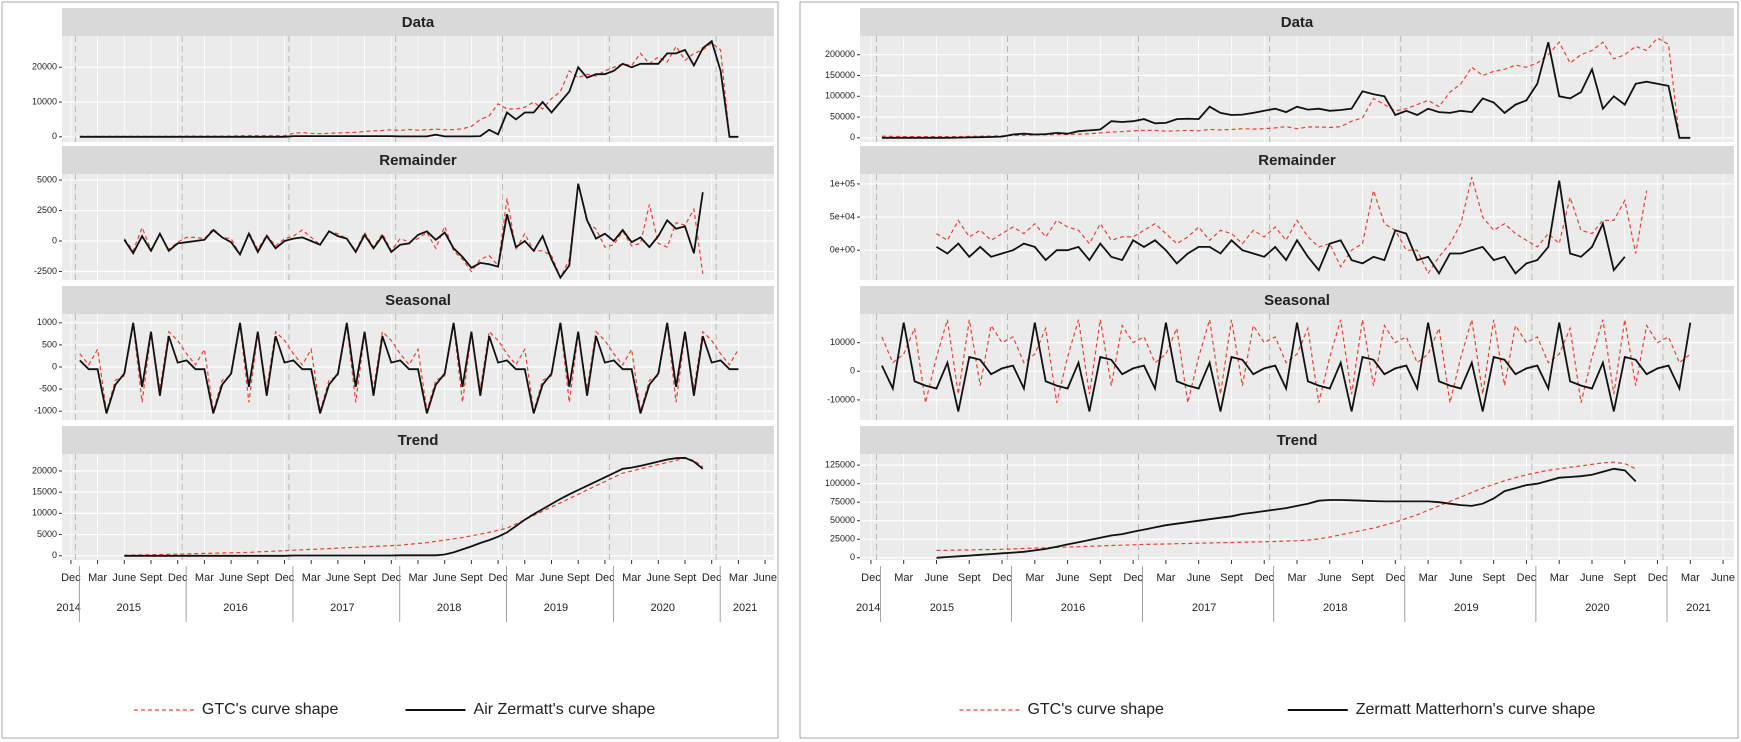 The image size is (1741, 742). I want to click on y-tick-label: -500, so click(48, 388).